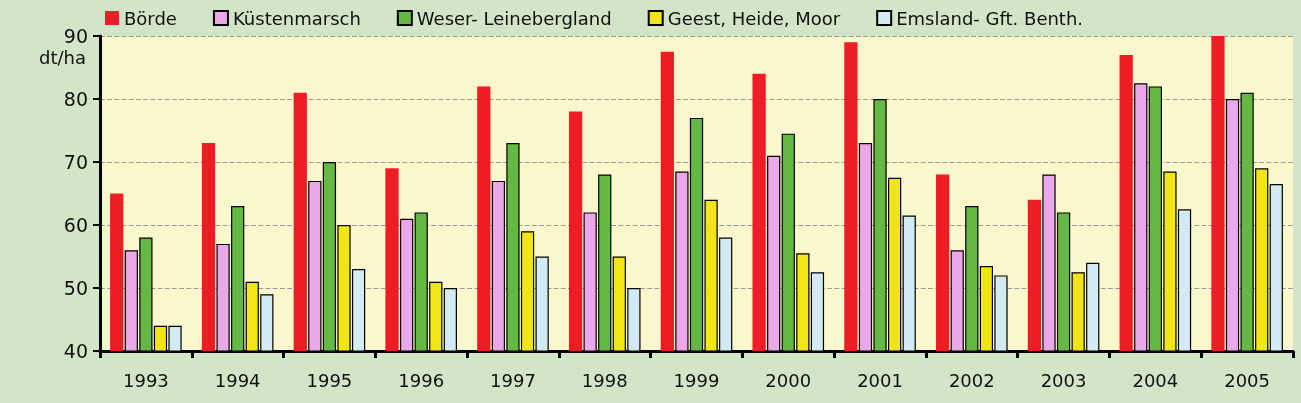 The width and height of the screenshot is (1301, 403). Describe the element at coordinates (880, 380) in the screenshot. I see `x-tick-label: 2001` at that location.